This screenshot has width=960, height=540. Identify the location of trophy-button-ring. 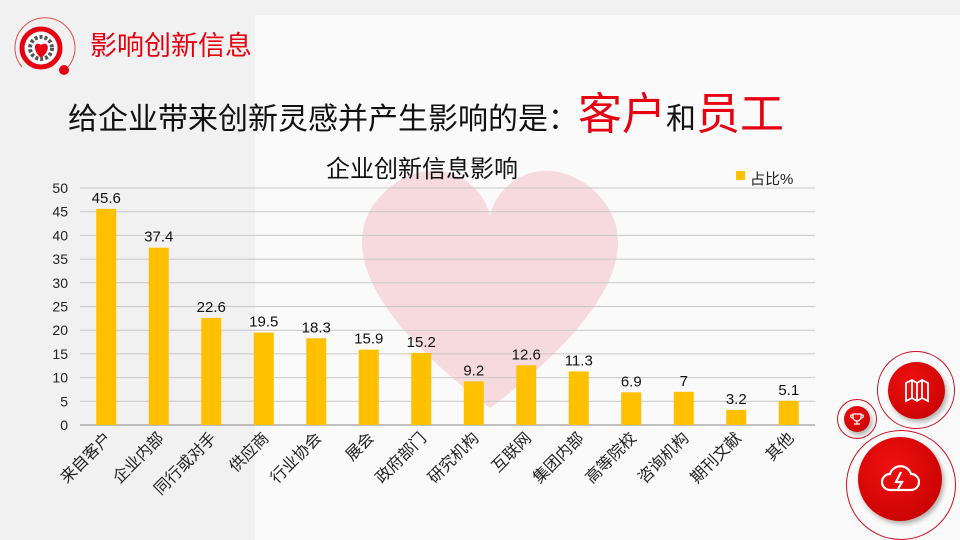
(857, 419).